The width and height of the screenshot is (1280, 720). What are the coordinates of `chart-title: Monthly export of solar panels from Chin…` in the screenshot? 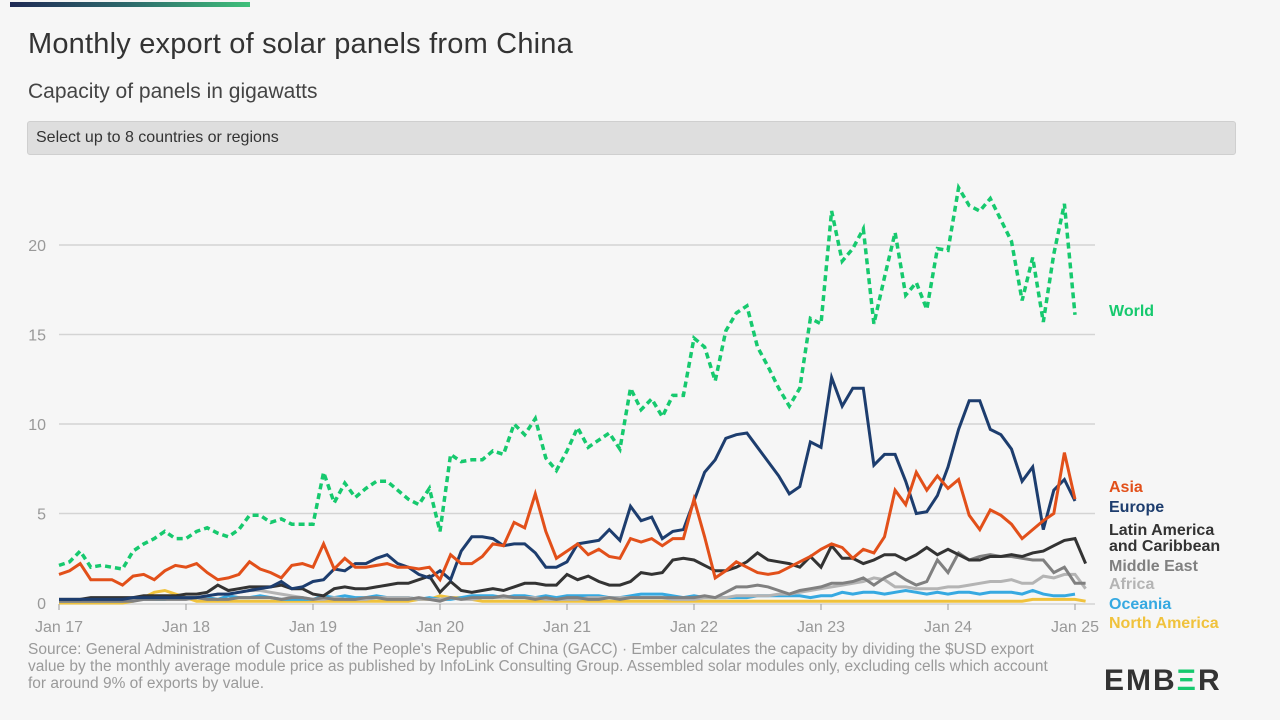 It's located at (300, 44).